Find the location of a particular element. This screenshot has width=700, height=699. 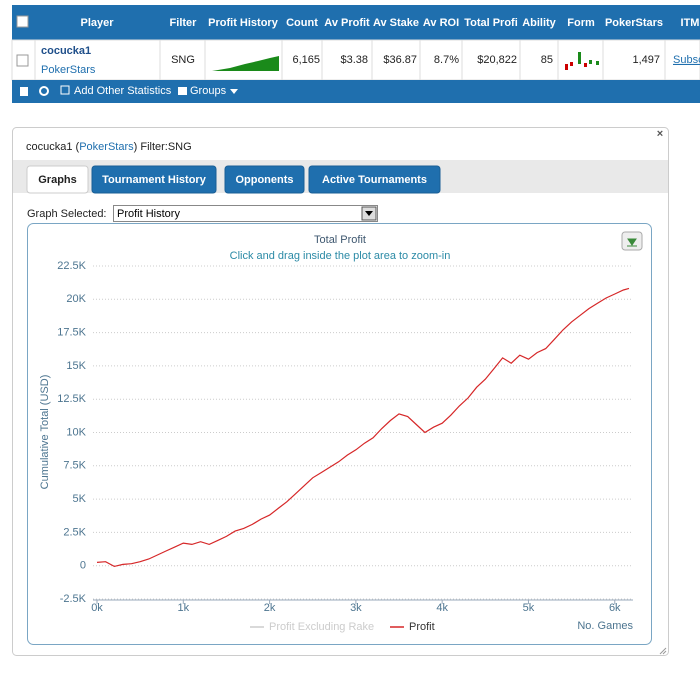

y-tick-label: 20K is located at coordinates (76, 299).